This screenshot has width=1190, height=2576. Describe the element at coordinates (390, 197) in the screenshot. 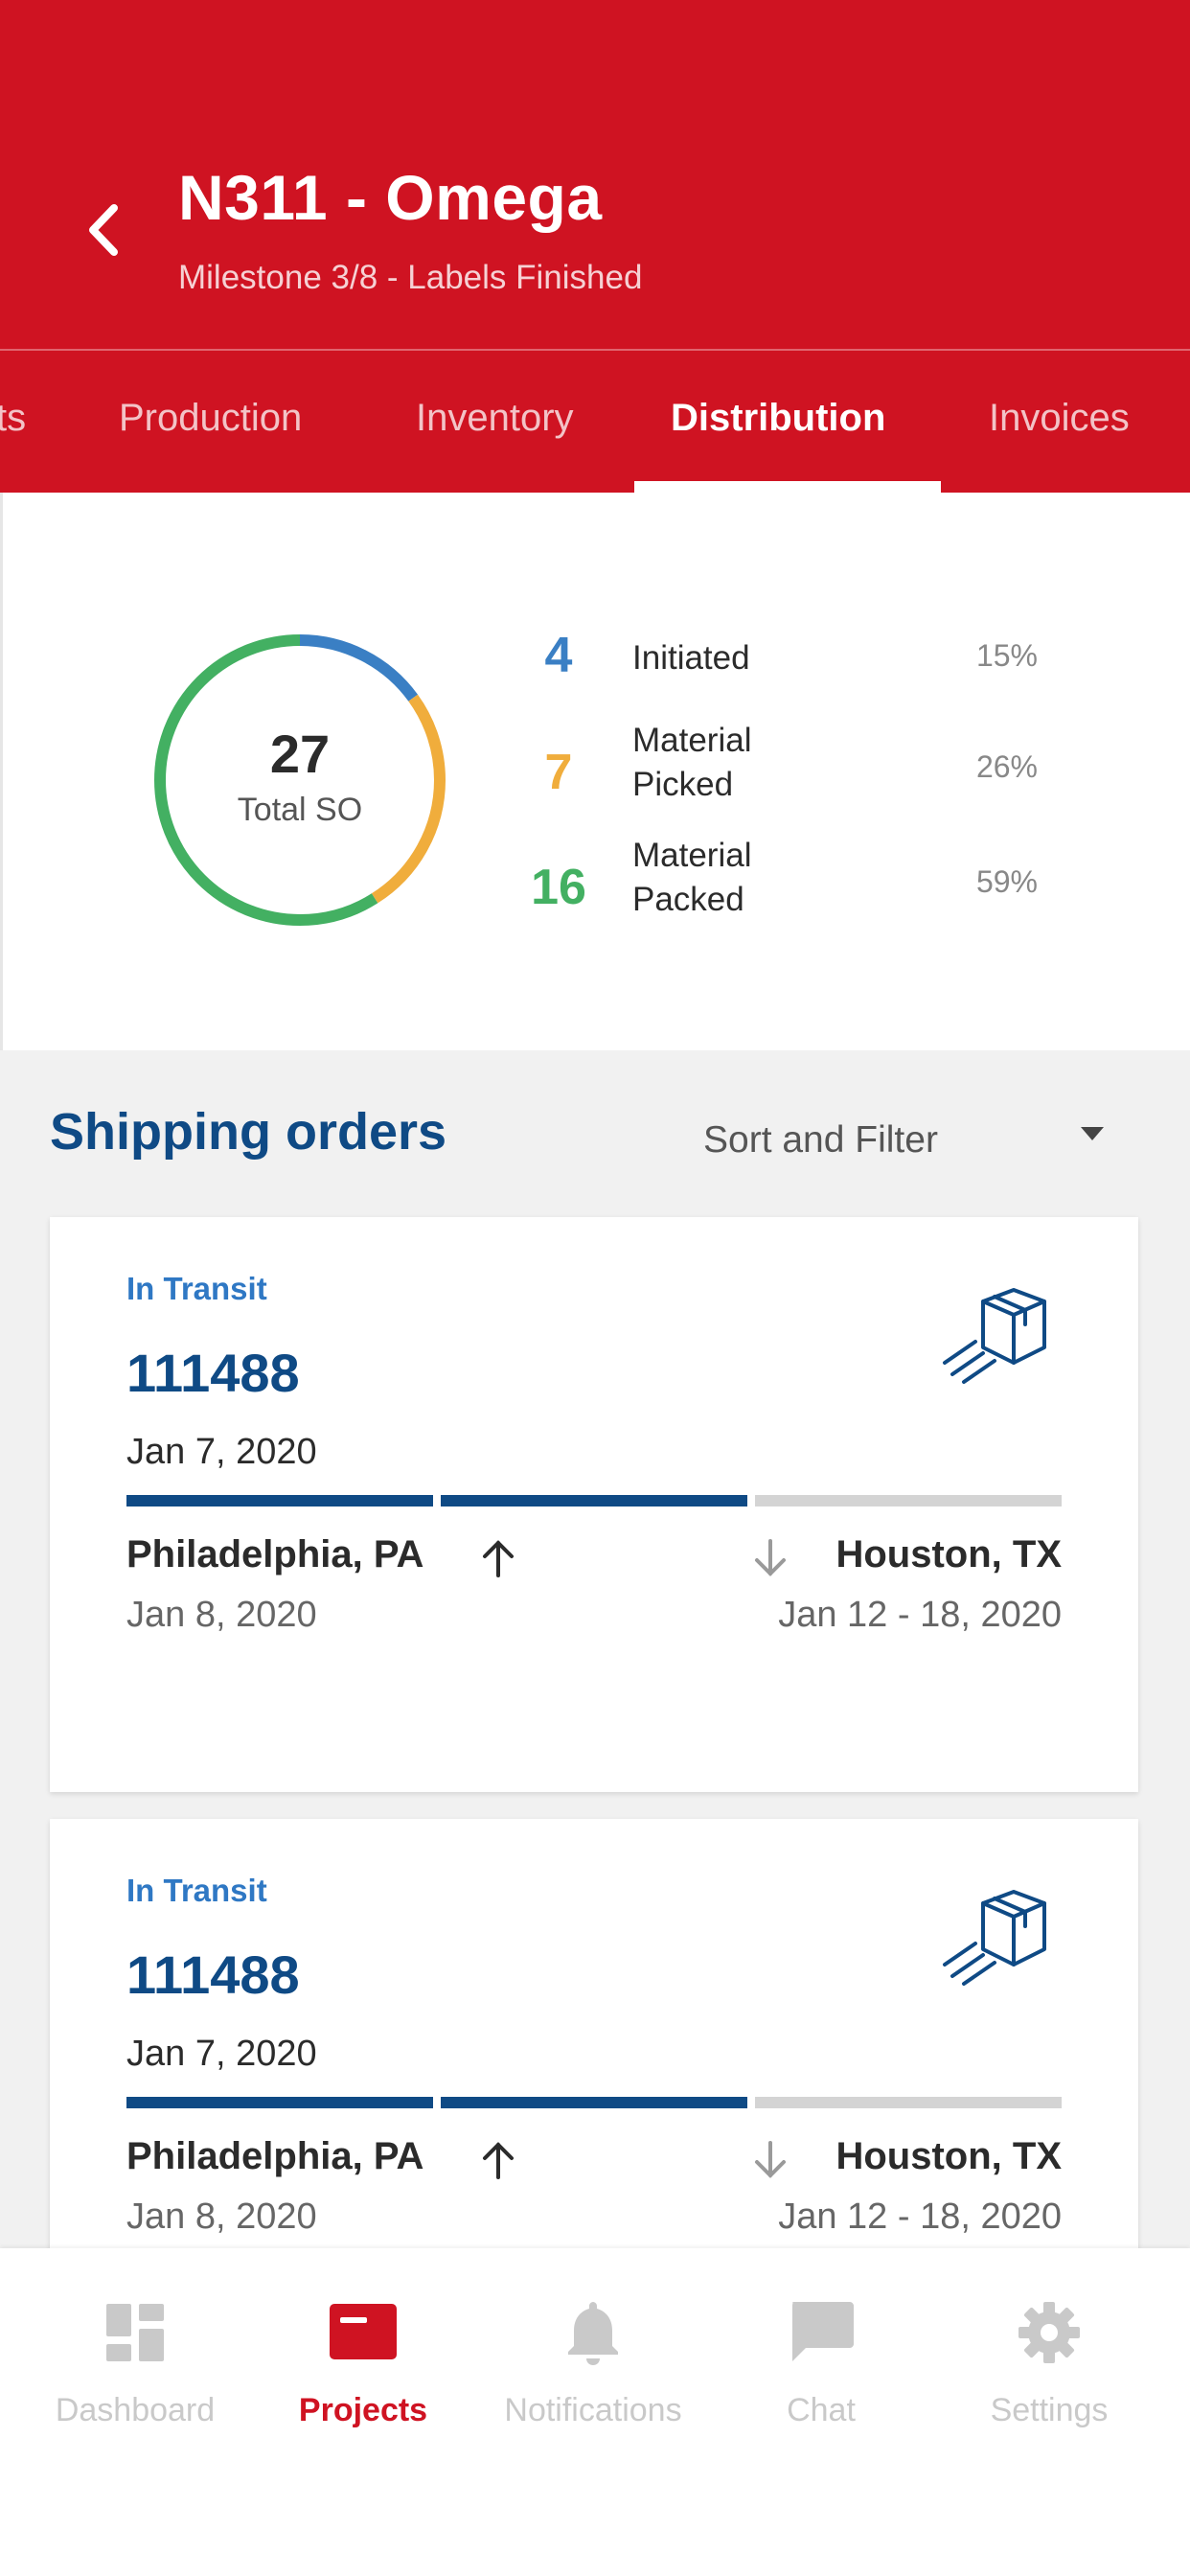

I see `page-title: N311 - Omega` at that location.